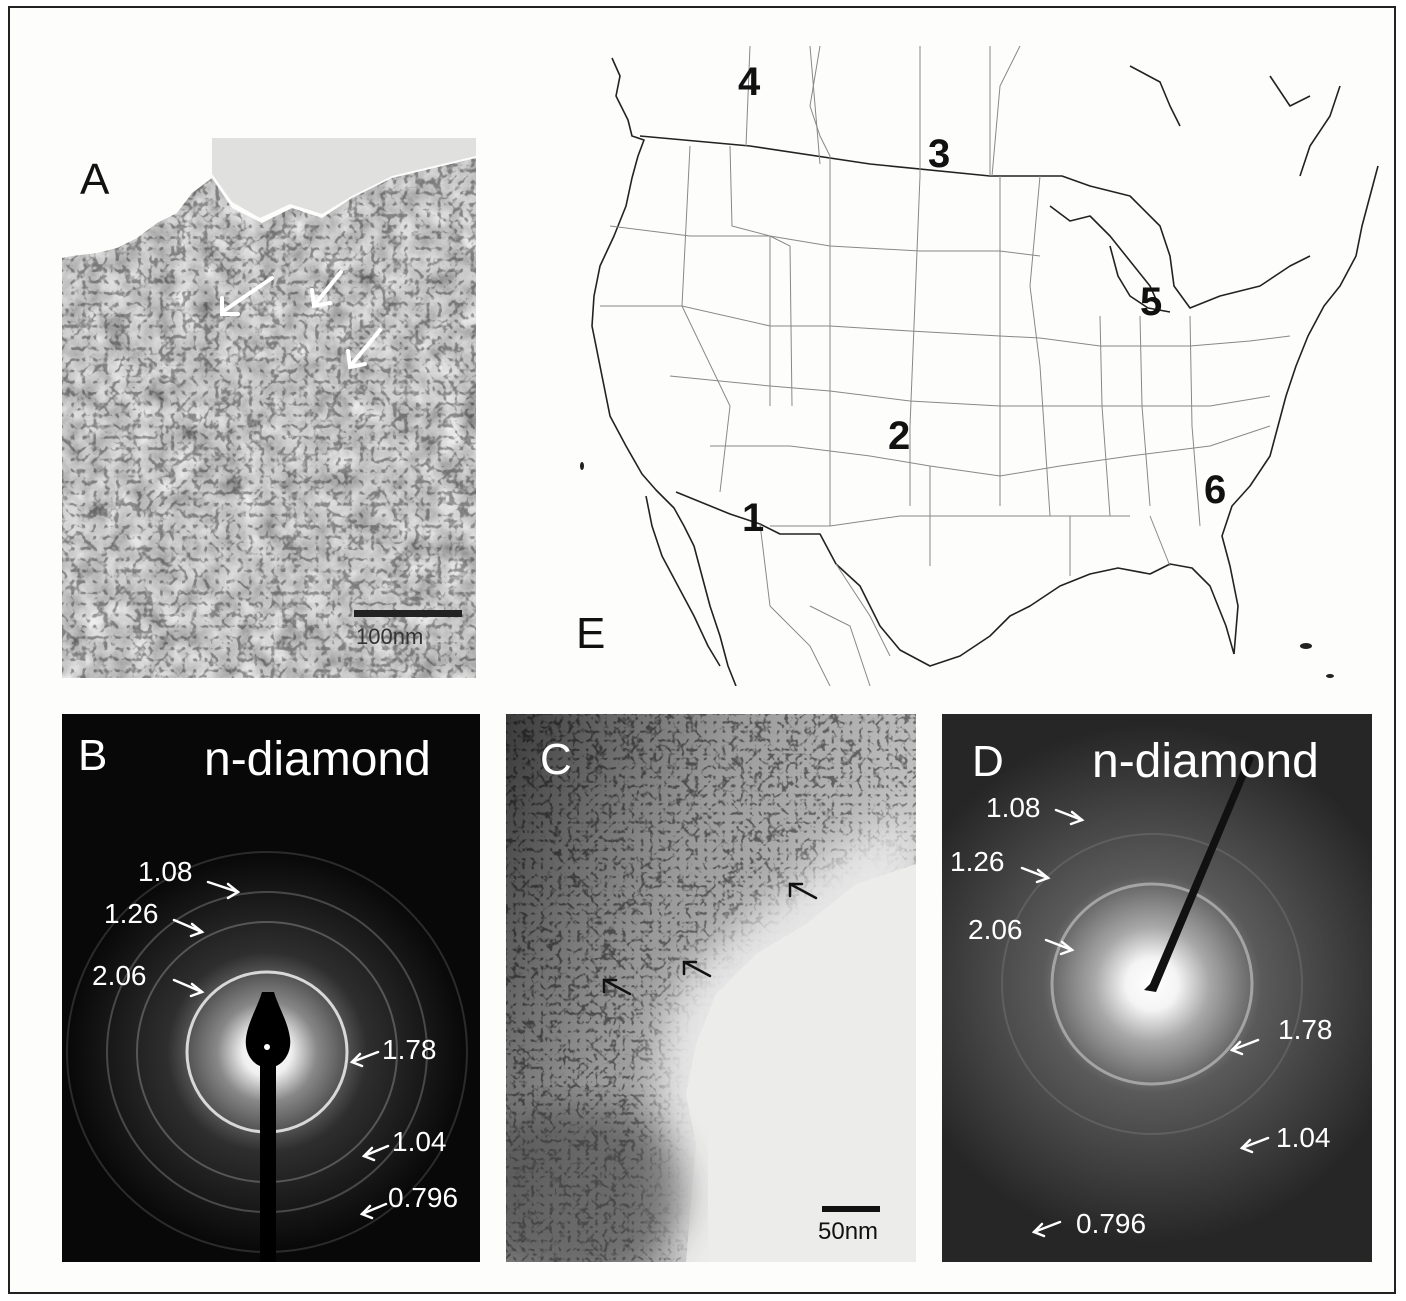 The image size is (1406, 1301). What do you see at coordinates (848, 1231) in the screenshot?
I see `panel-c-scale-label: 50nm` at bounding box center [848, 1231].